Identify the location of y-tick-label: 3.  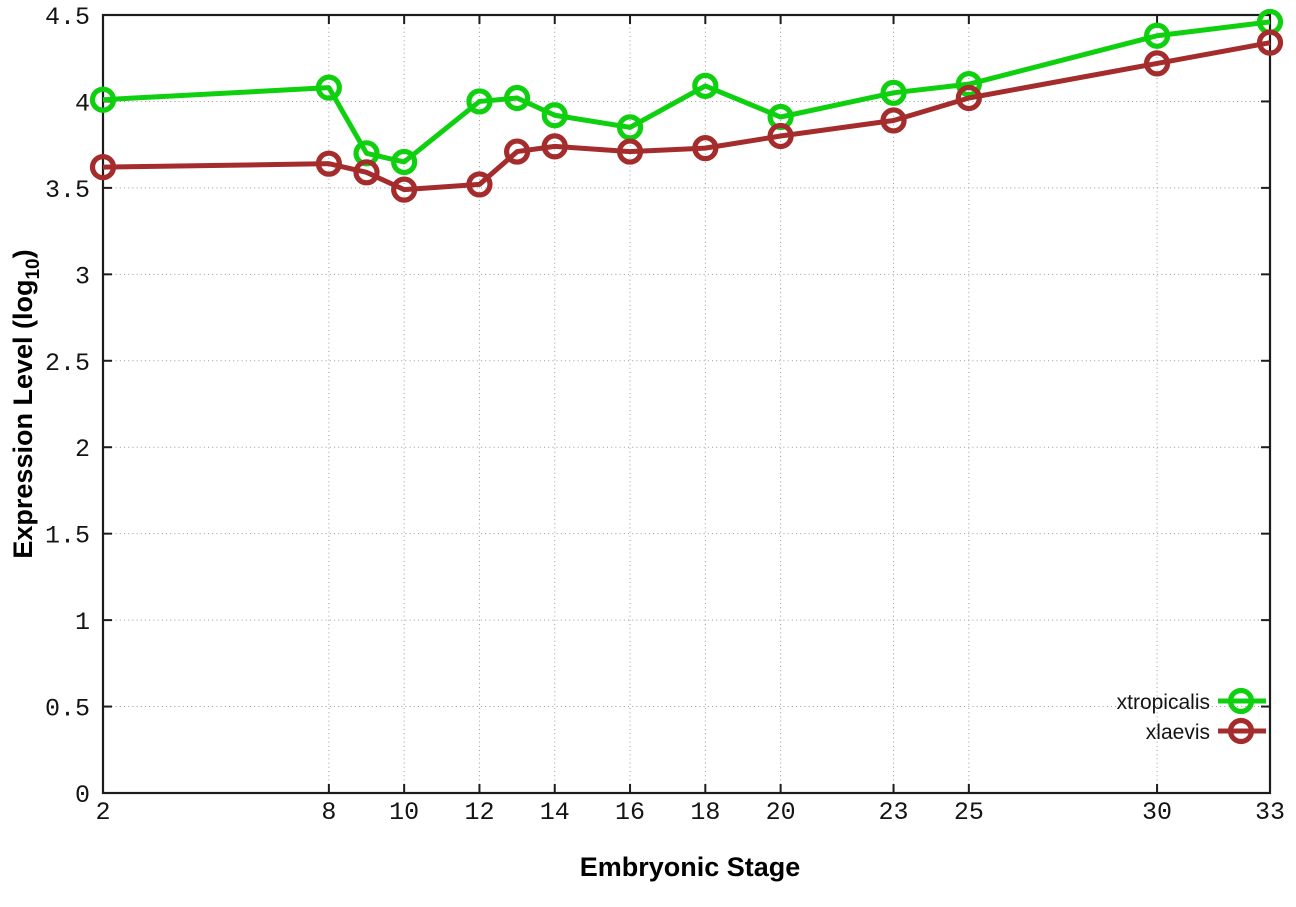
(82, 276).